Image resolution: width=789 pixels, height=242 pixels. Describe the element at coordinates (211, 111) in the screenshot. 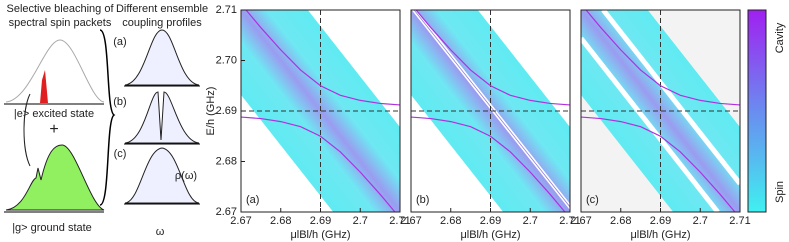

I see `y-axis-label: E/h (GHz)` at that location.